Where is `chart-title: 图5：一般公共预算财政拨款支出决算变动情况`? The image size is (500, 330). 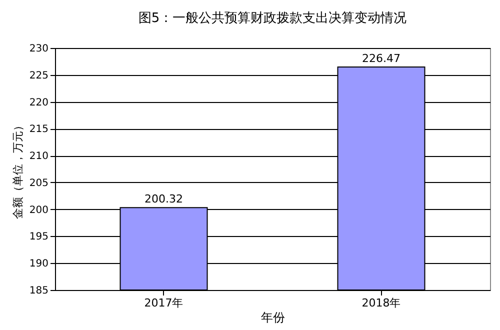
chart-title: 图5：一般公共预算财政拨款支出决算变动情况 is located at coordinates (272, 18).